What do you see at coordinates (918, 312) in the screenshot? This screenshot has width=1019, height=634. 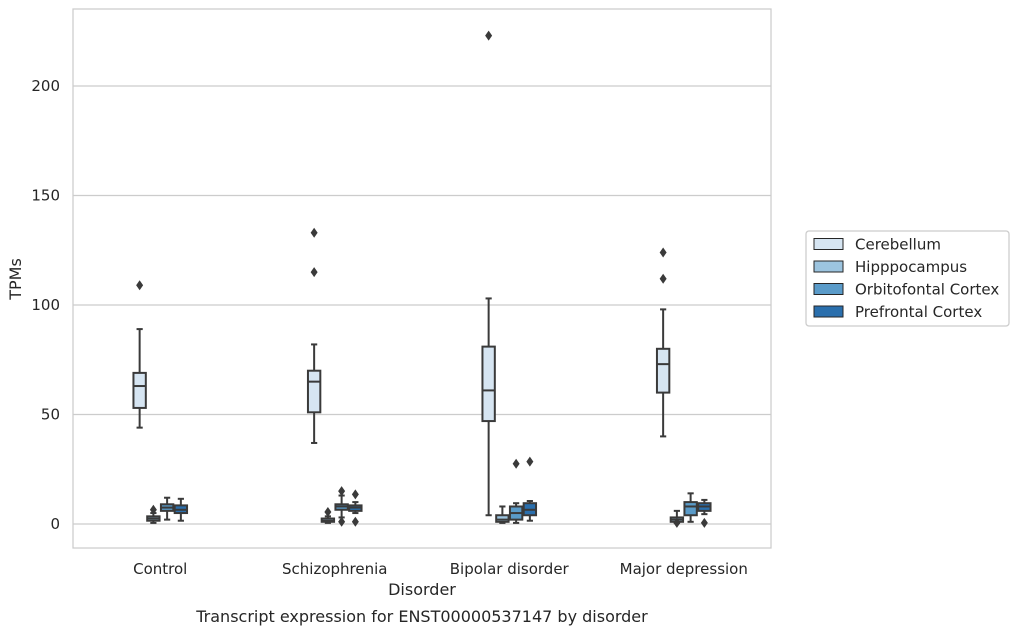 I see `legend-label-3: Prefrontal Cortex` at bounding box center [918, 312].